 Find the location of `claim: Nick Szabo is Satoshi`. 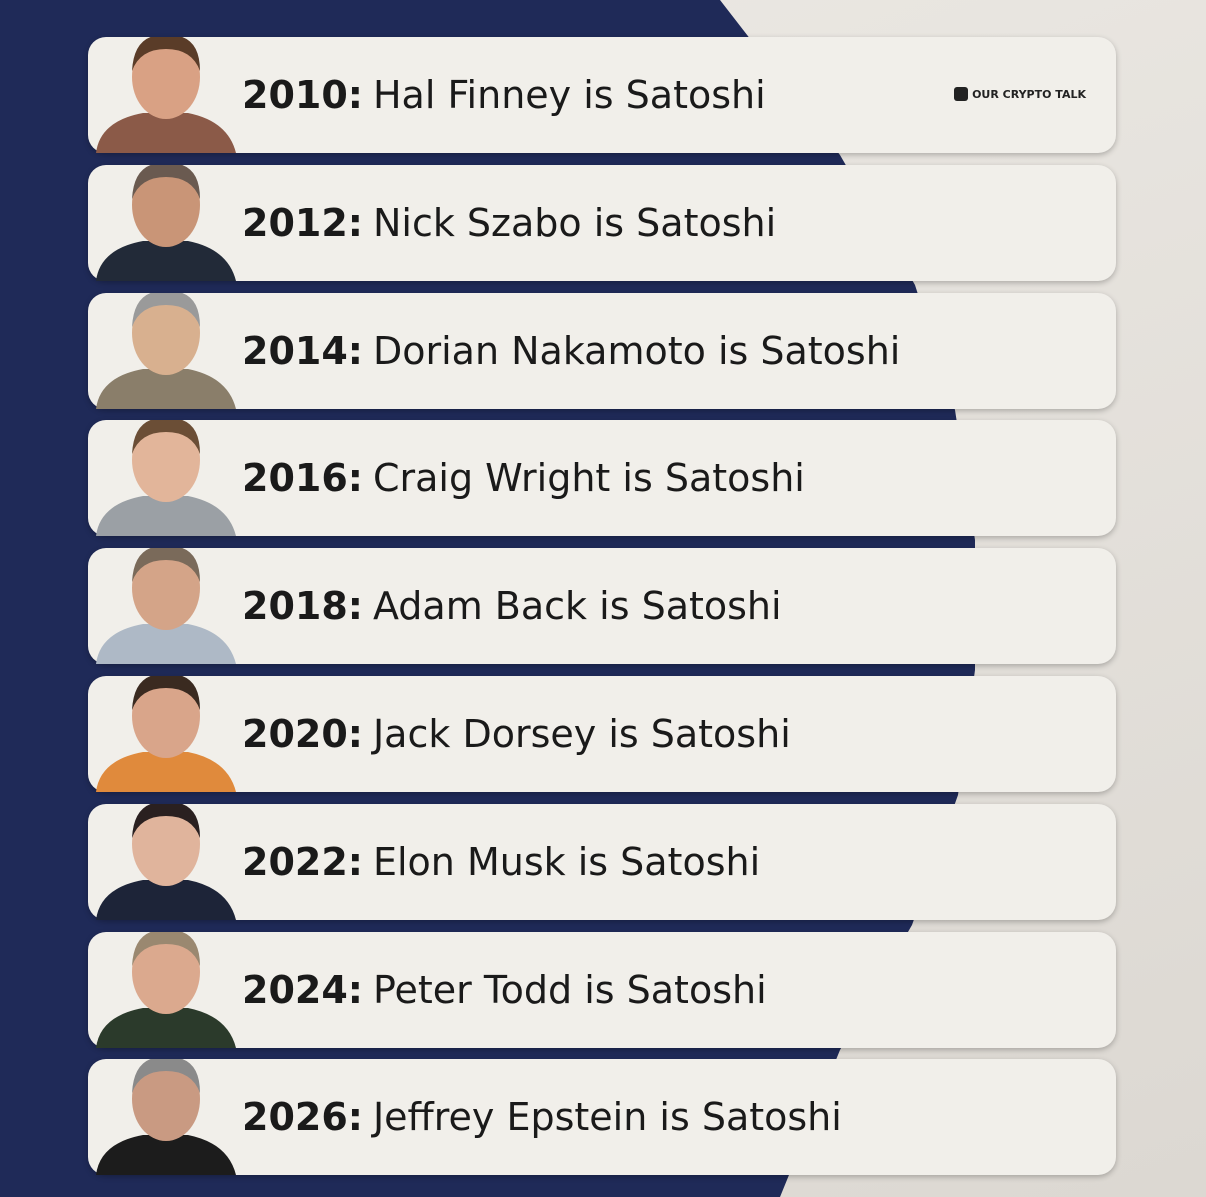

claim: Nick Szabo is Satoshi is located at coordinates (574, 222).